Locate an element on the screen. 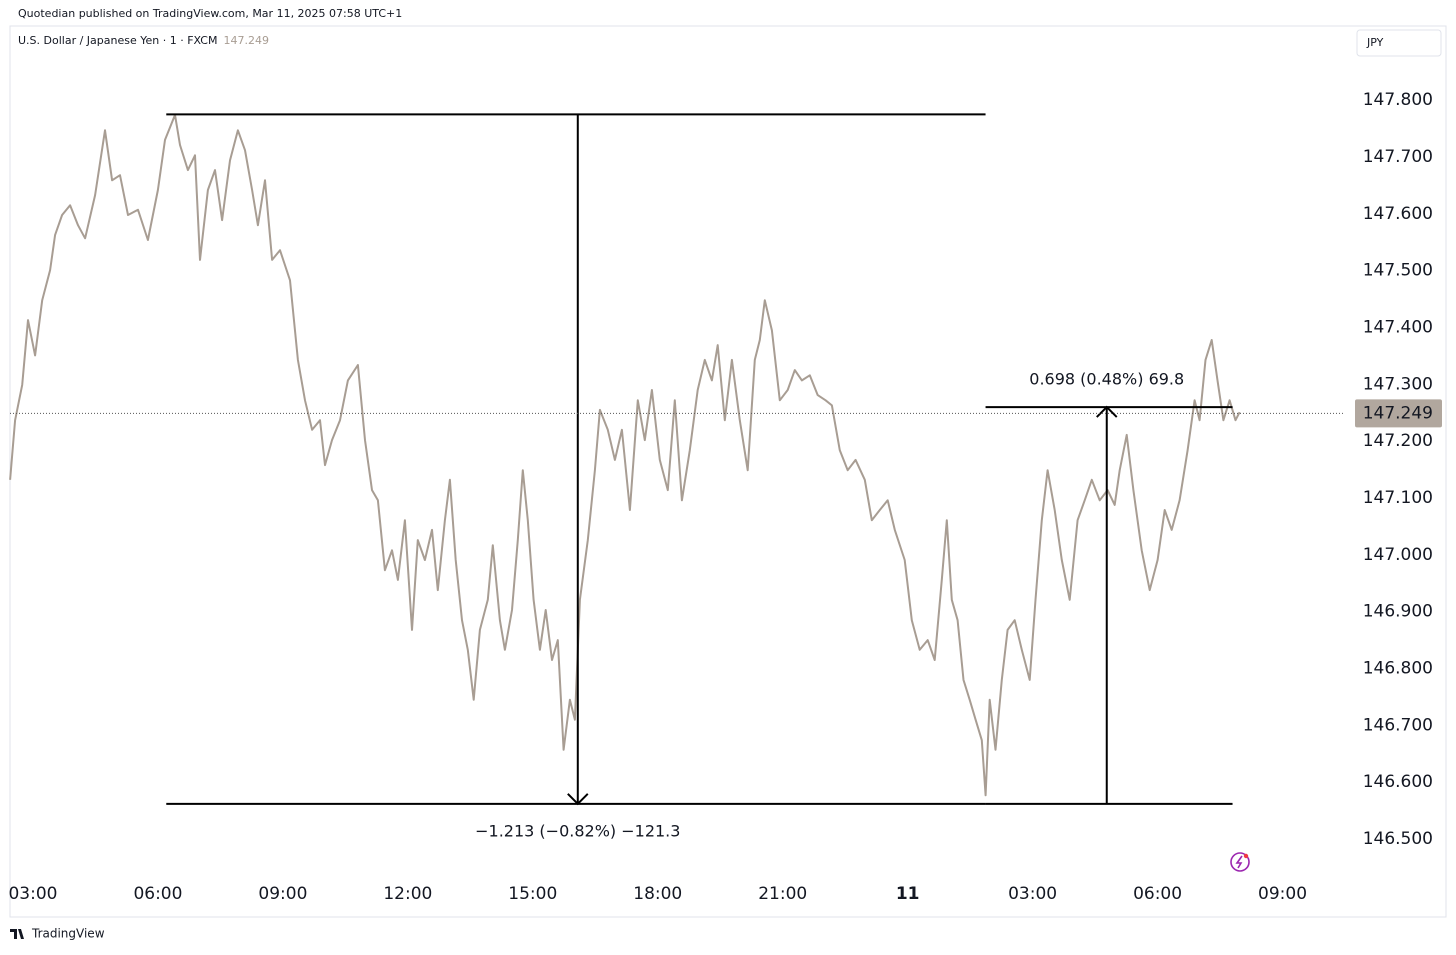 This screenshot has width=1456, height=955. y-tick-label: 146.900 is located at coordinates (1398, 612).